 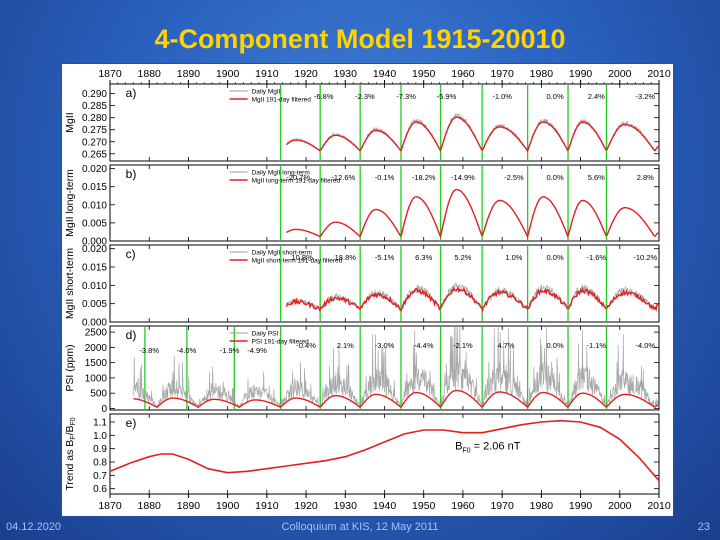 What do you see at coordinates (110, 506) in the screenshot?
I see `bottom-axis-tick-label: 1870` at bounding box center [110, 506].